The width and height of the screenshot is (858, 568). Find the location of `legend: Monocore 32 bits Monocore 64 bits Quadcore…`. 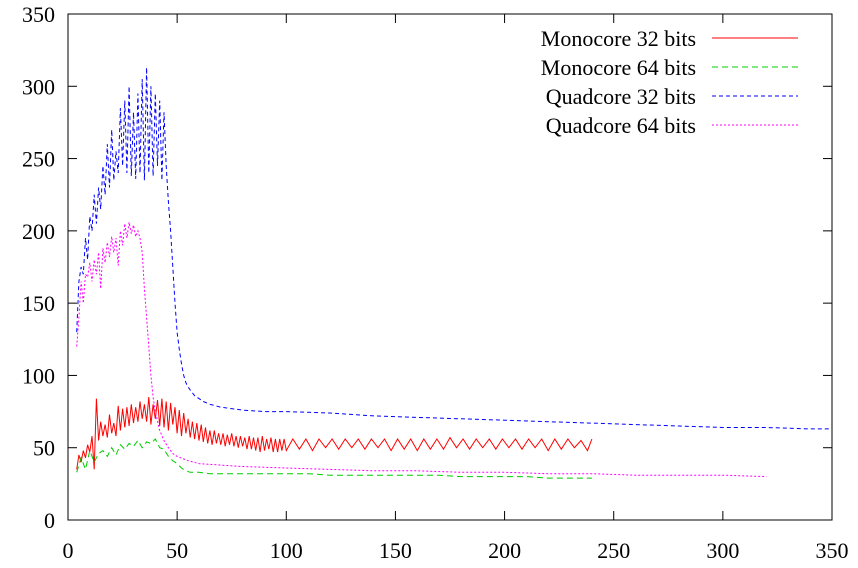

legend: Monocore 32 bits Monocore 64 bits Quadcore… is located at coordinates (669, 82).